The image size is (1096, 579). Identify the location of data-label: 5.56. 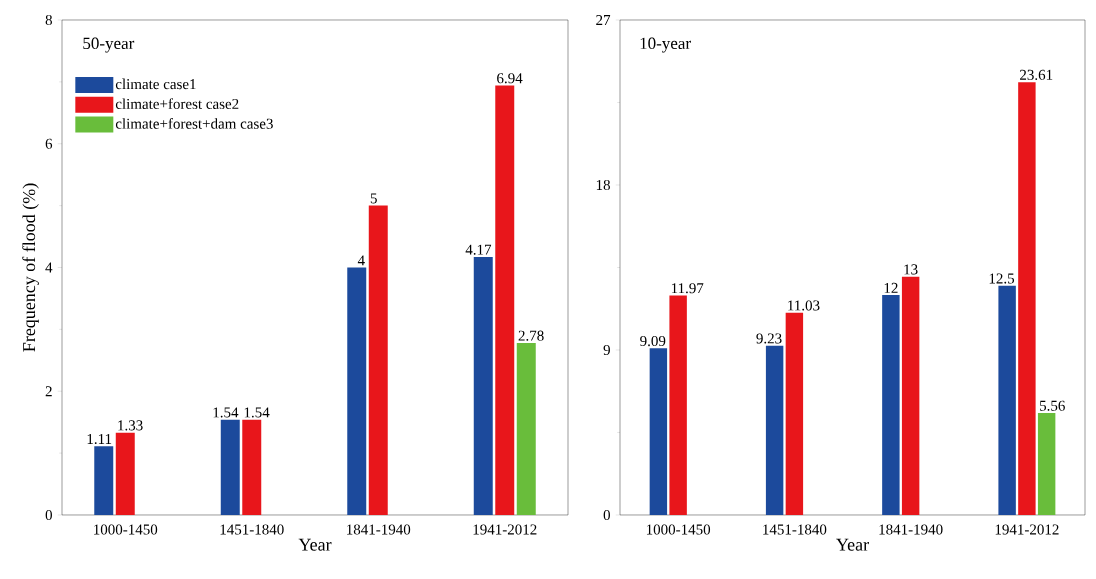
(1052, 405).